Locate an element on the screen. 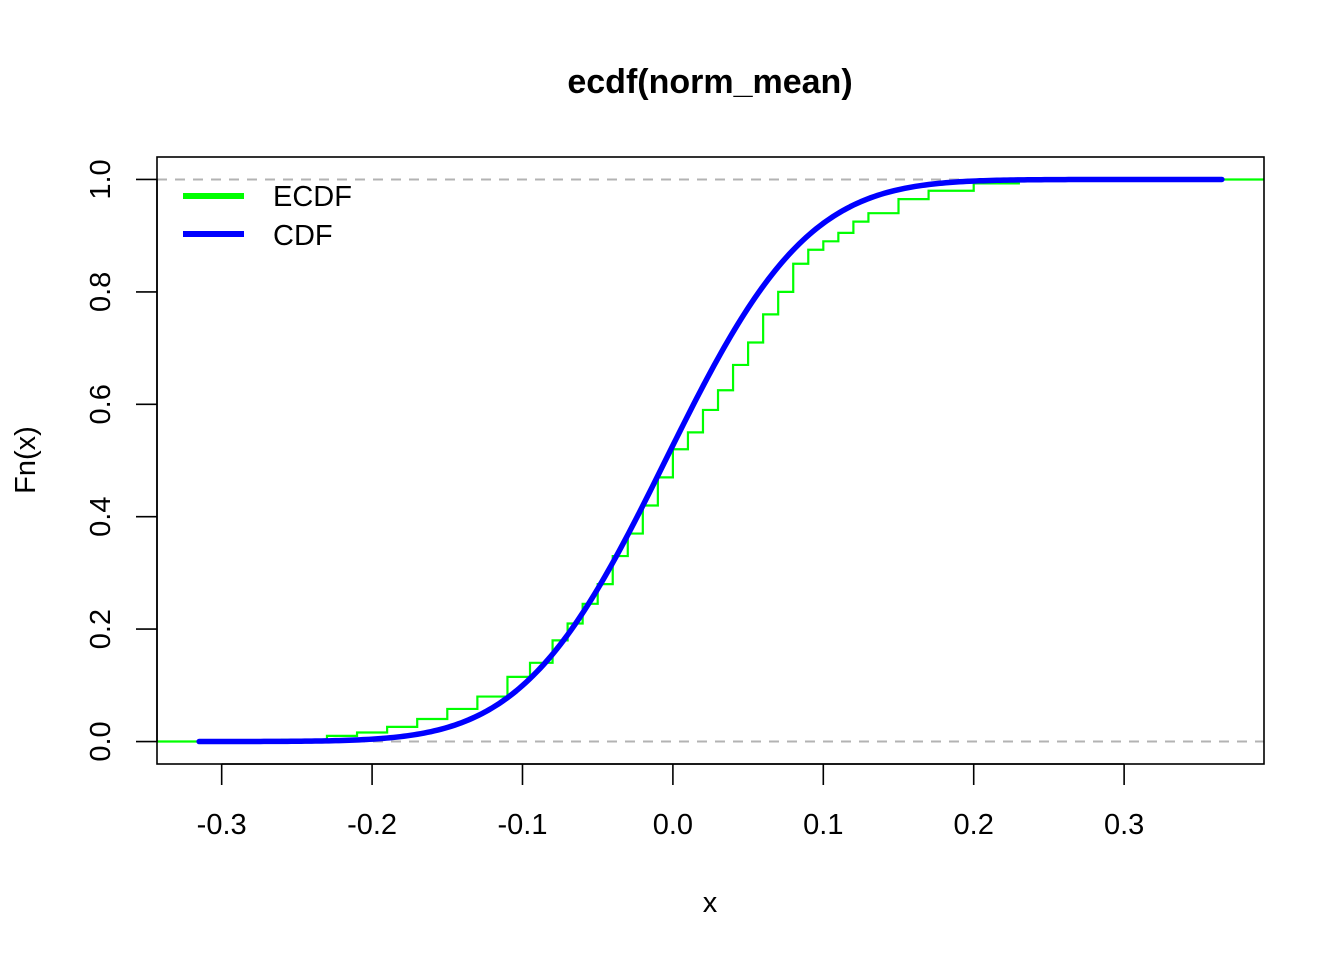  x-tick-label: 0.1 is located at coordinates (823, 825).